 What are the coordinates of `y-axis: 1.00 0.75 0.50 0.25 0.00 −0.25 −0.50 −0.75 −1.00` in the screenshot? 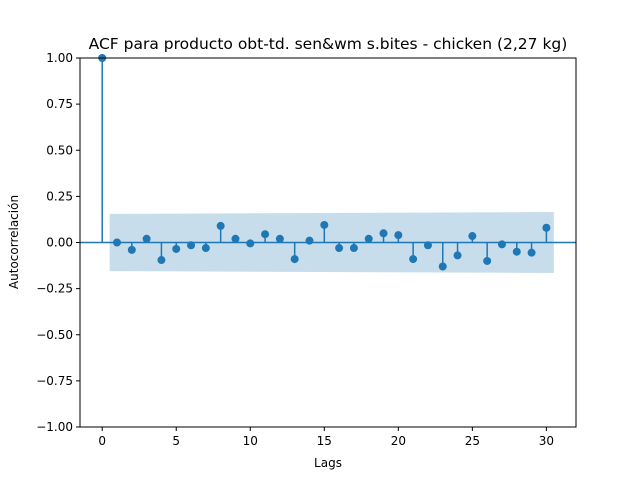 It's located at (58, 242).